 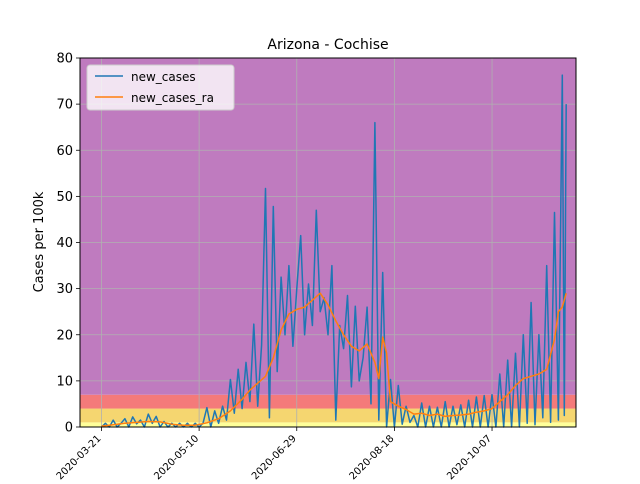 What do you see at coordinates (64, 335) in the screenshot?
I see `y-tick-label-20: 20` at bounding box center [64, 335].